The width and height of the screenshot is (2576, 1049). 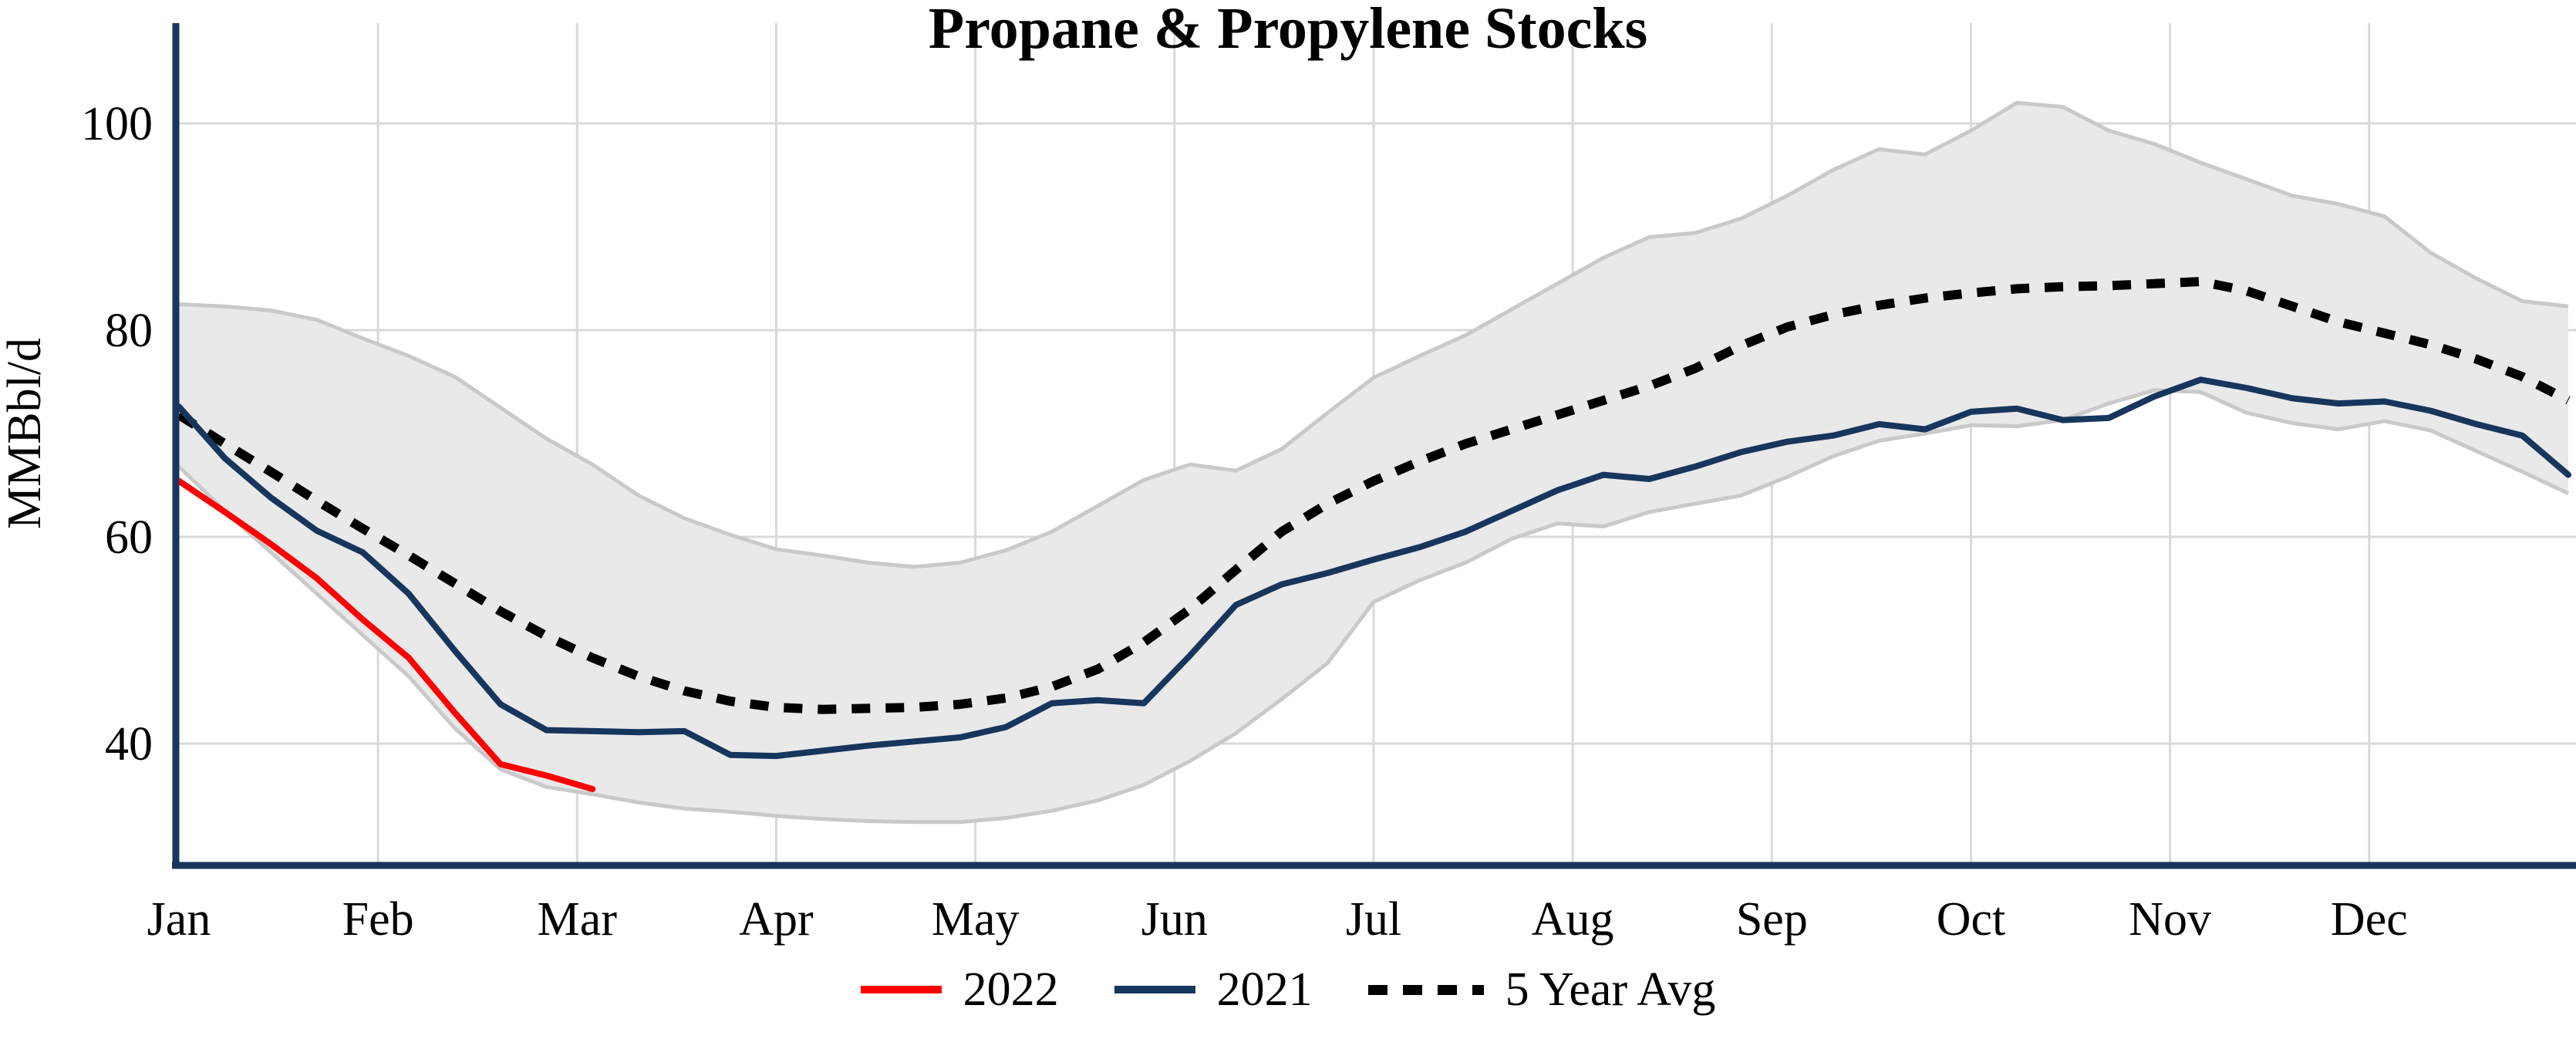 I want to click on x-tick-label-Nov: Nov, so click(x=2170, y=920).